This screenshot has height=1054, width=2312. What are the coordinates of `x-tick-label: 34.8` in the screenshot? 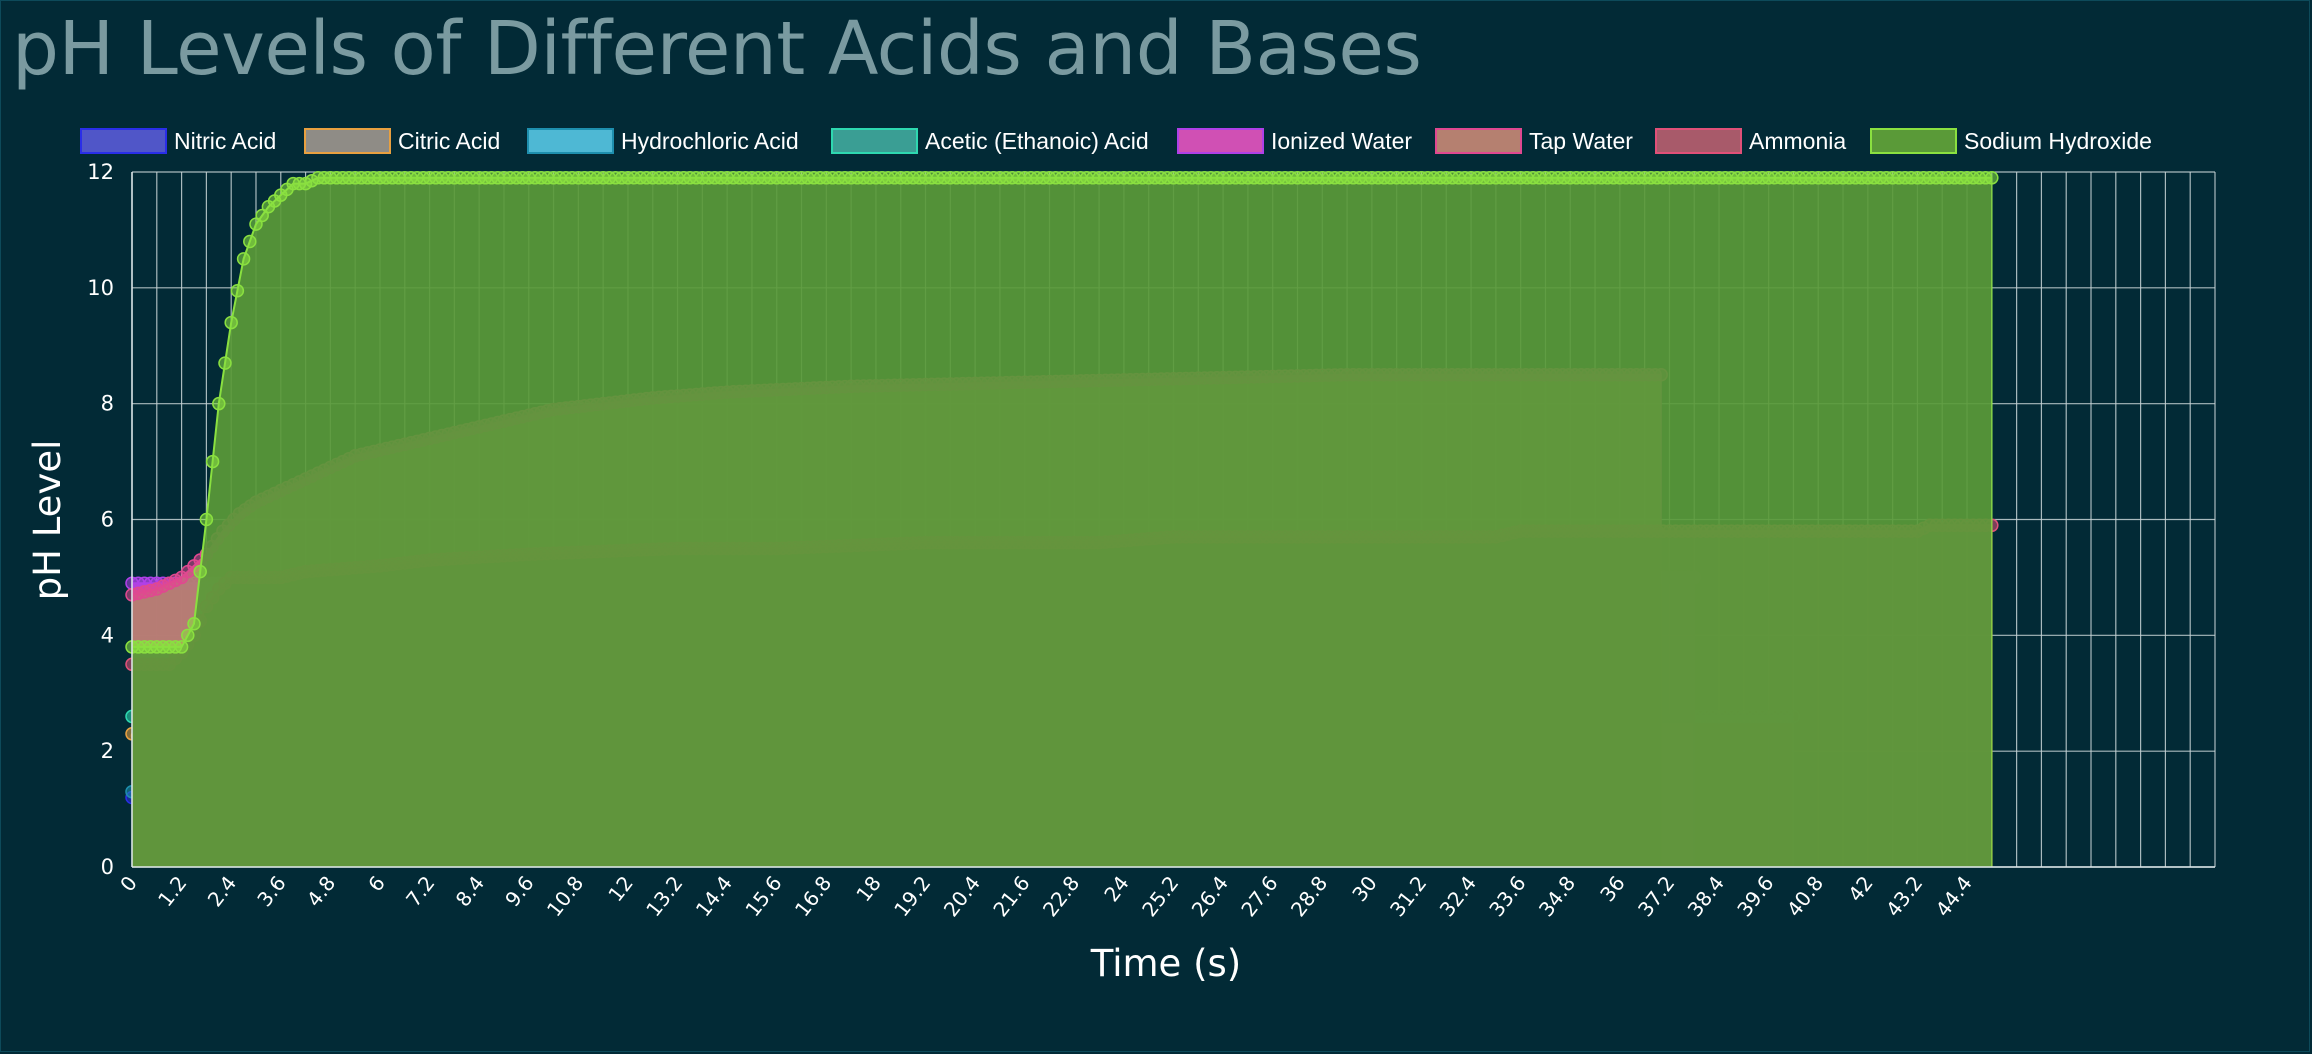 It's located at (1557, 896).